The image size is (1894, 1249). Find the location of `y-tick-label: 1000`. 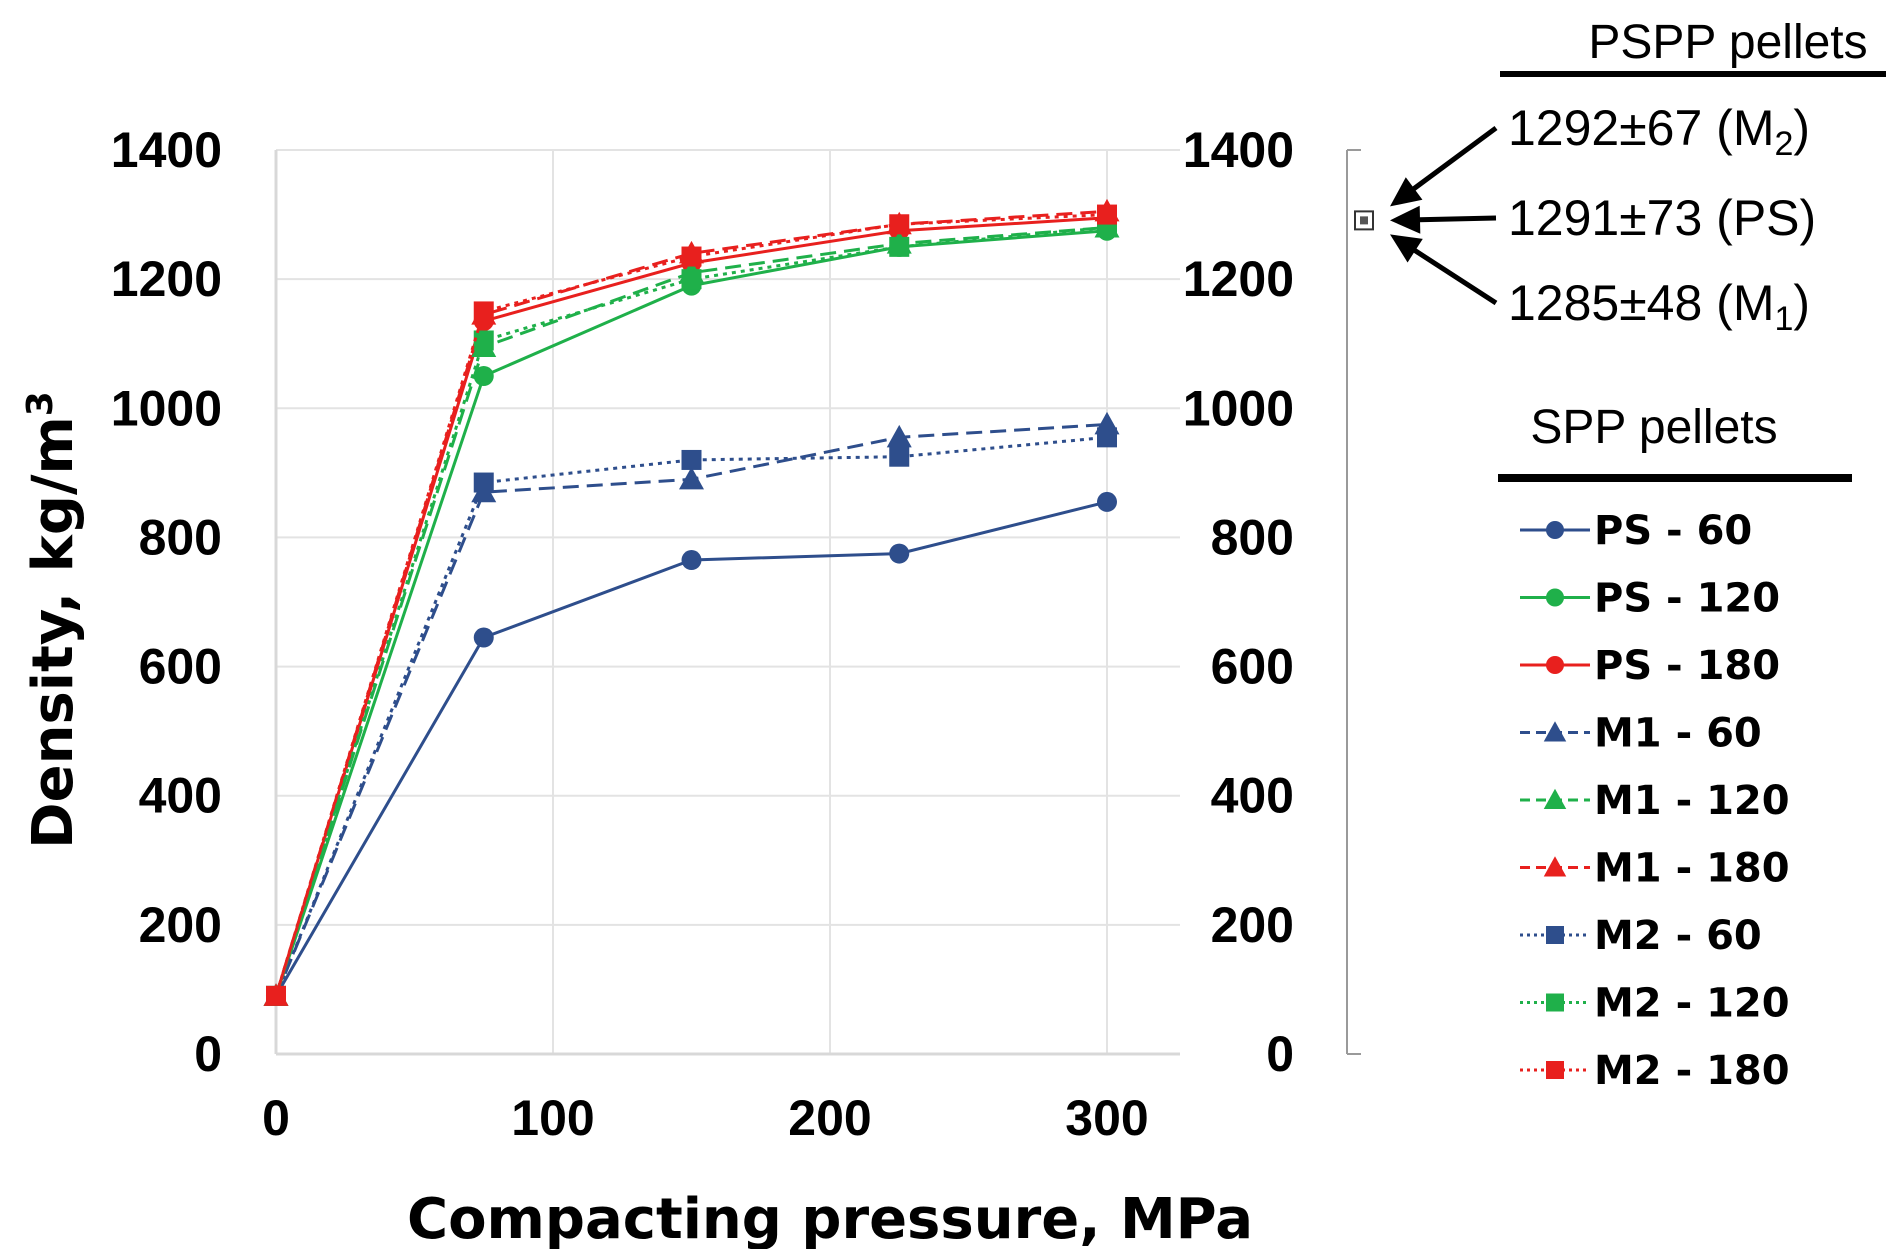

y-tick-label: 1000 is located at coordinates (166, 408).